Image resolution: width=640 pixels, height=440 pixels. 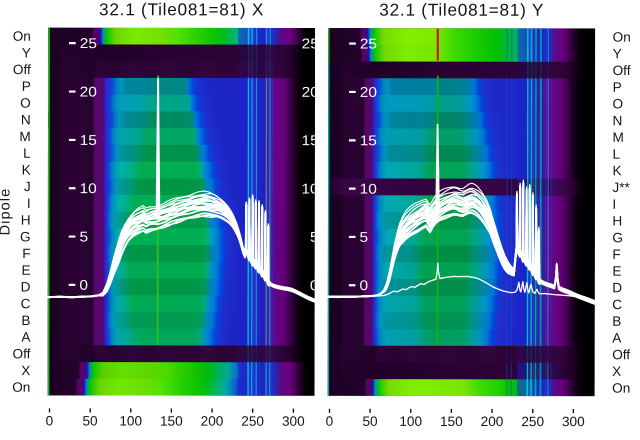 I want to click on svg-text: Dipole, so click(x=7, y=212).